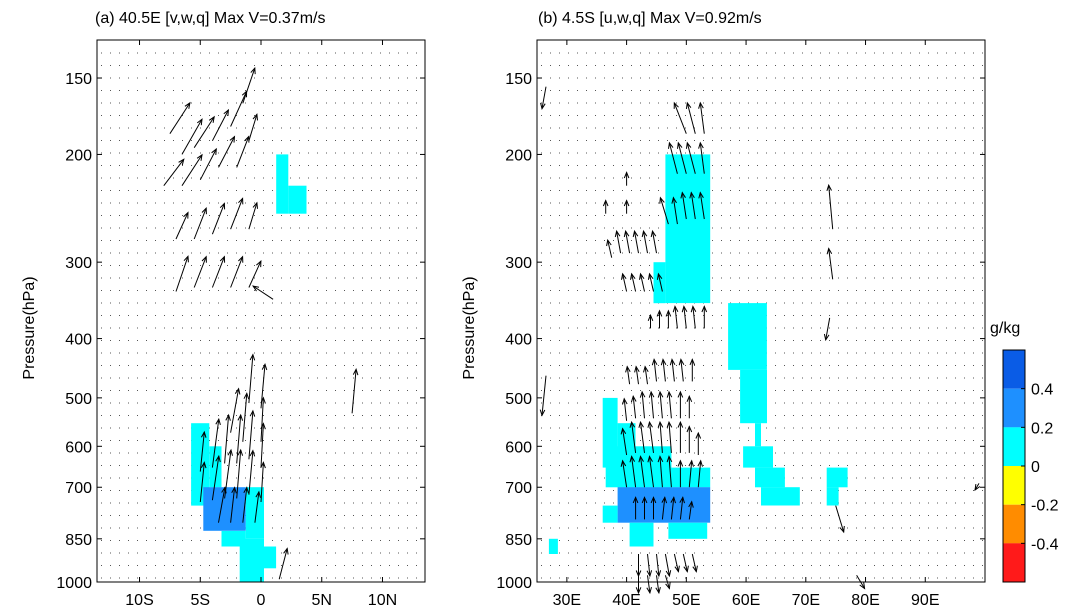  What do you see at coordinates (1014, 408) in the screenshot?
I see `colorbar-bin` at bounding box center [1014, 408].